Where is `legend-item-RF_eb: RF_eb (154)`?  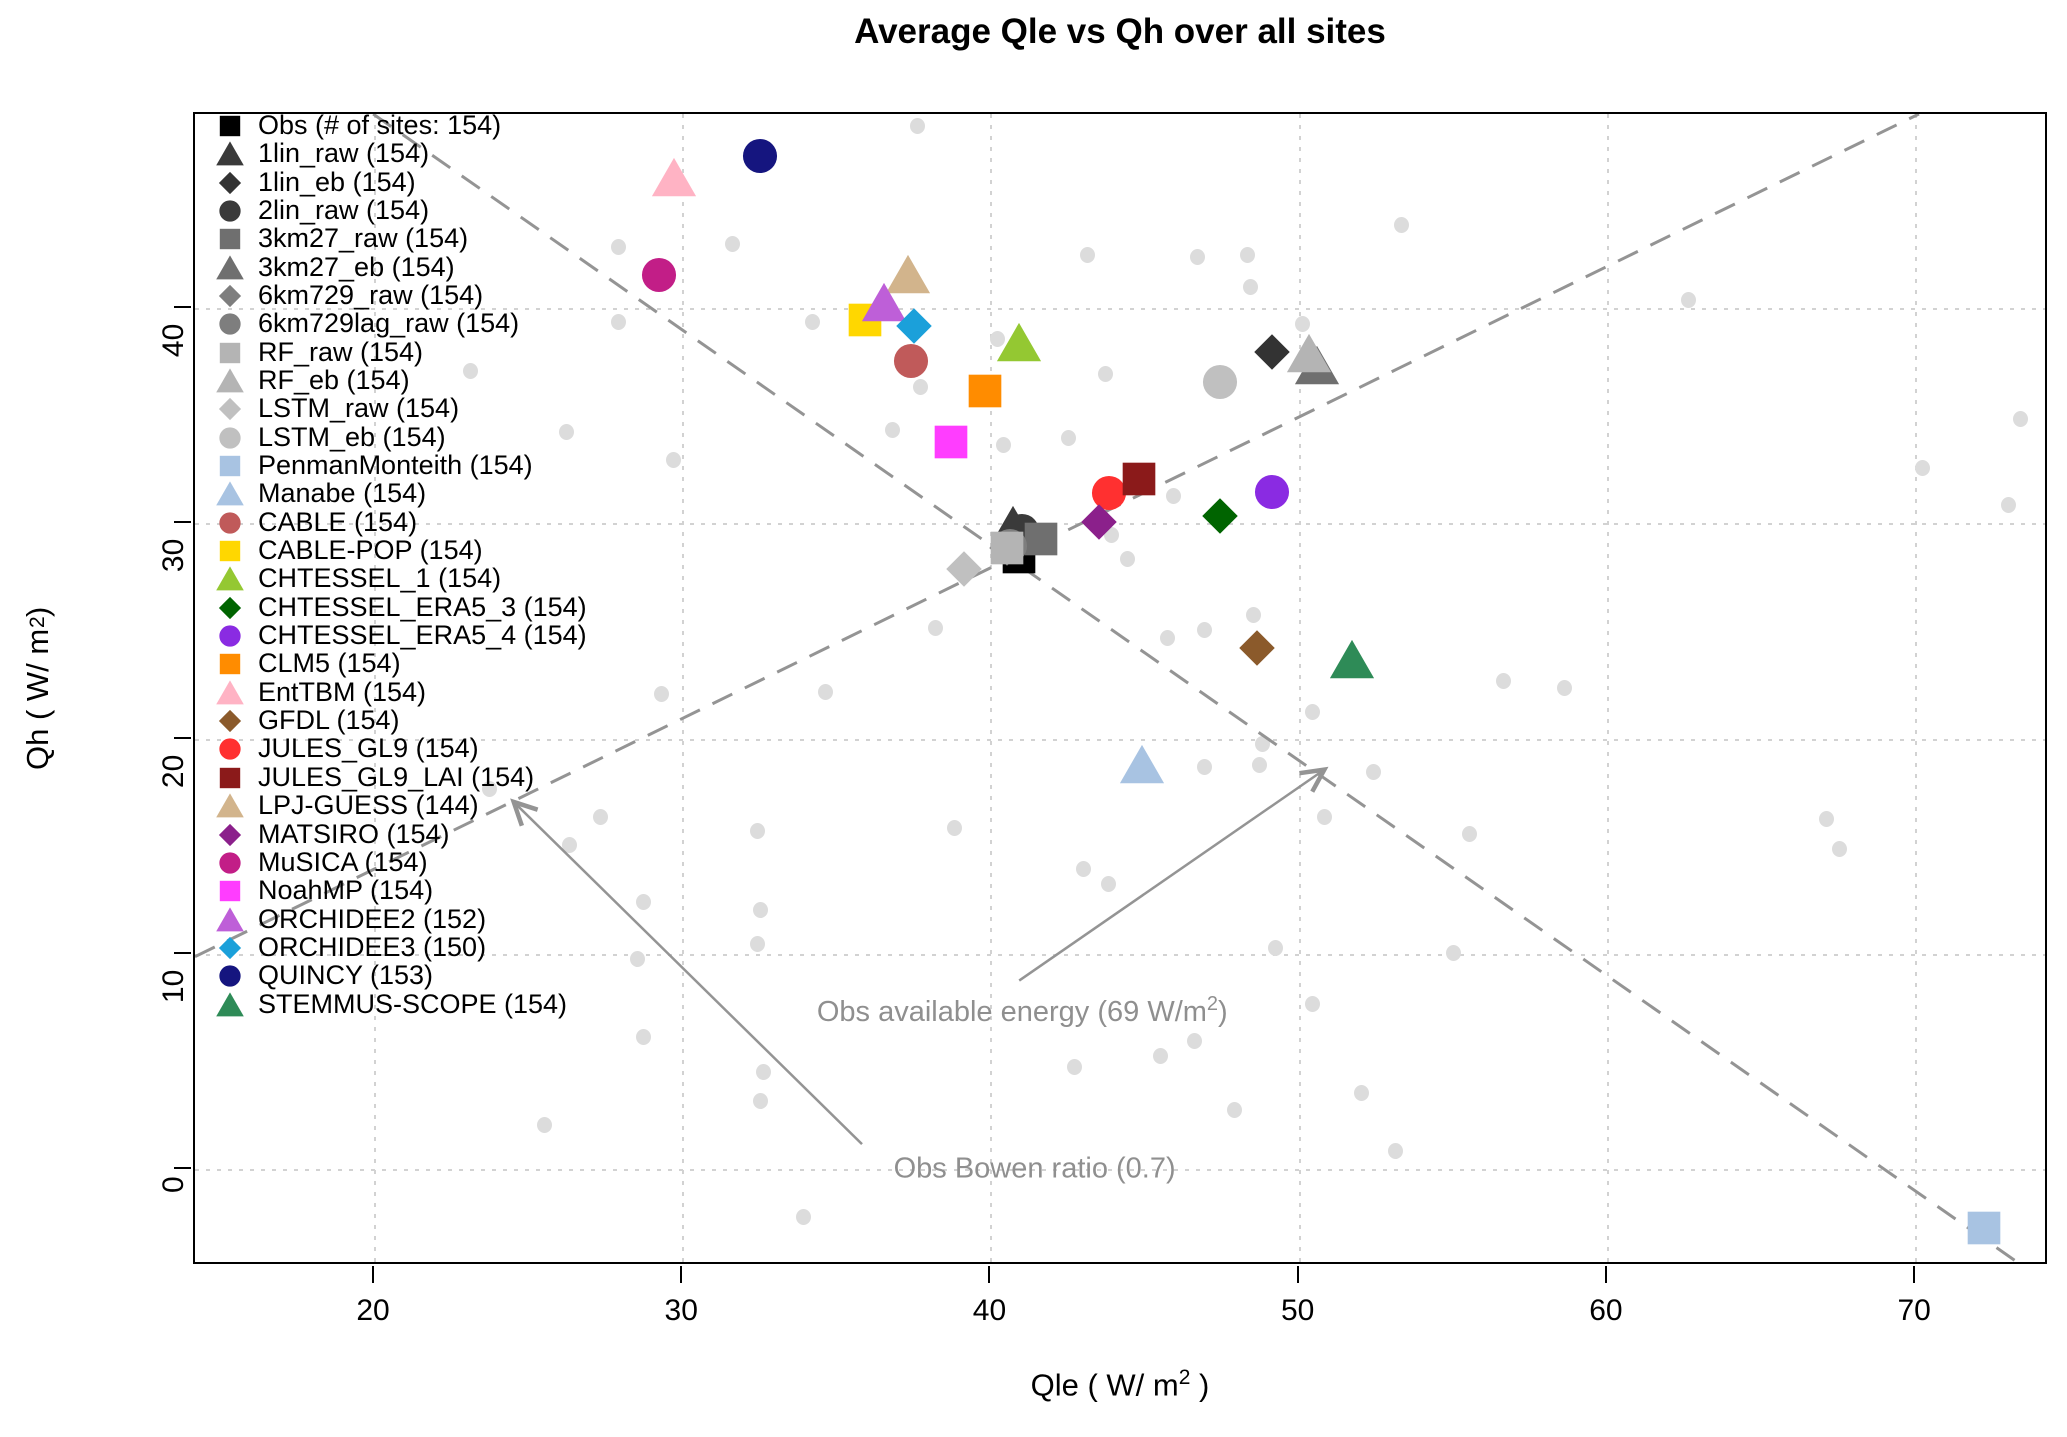
legend-item-RF_eb: RF_eb (154) is located at coordinates (312, 380).